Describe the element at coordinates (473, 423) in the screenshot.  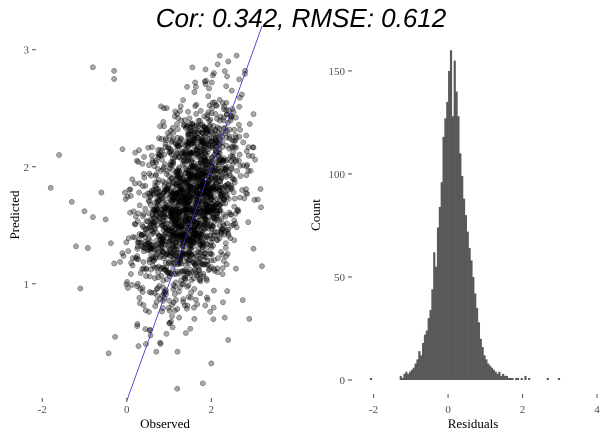
I see `histogram-x-label: Residuals` at that location.